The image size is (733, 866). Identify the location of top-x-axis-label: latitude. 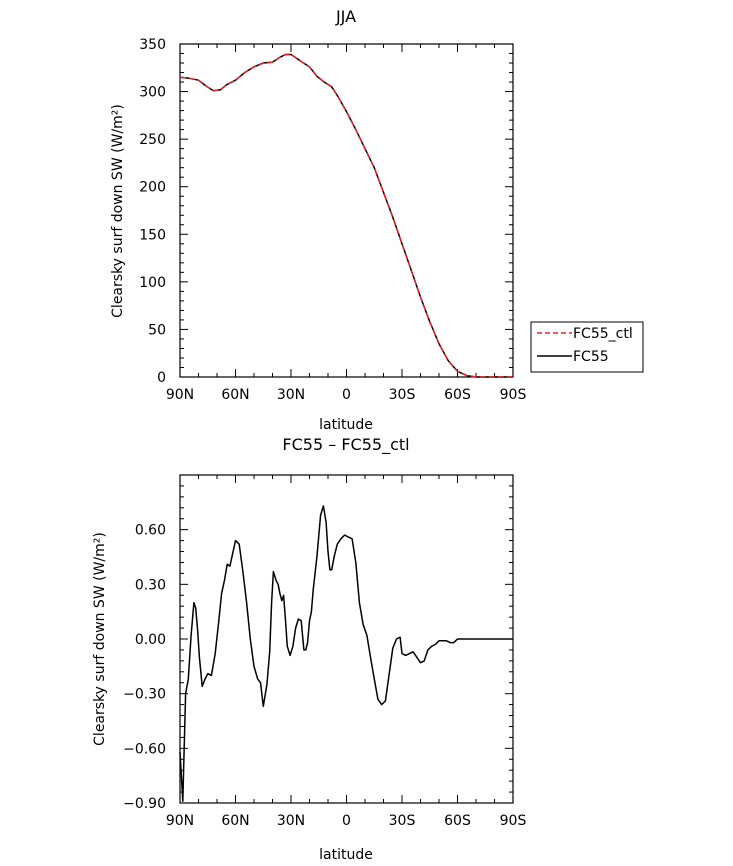
(346, 425).